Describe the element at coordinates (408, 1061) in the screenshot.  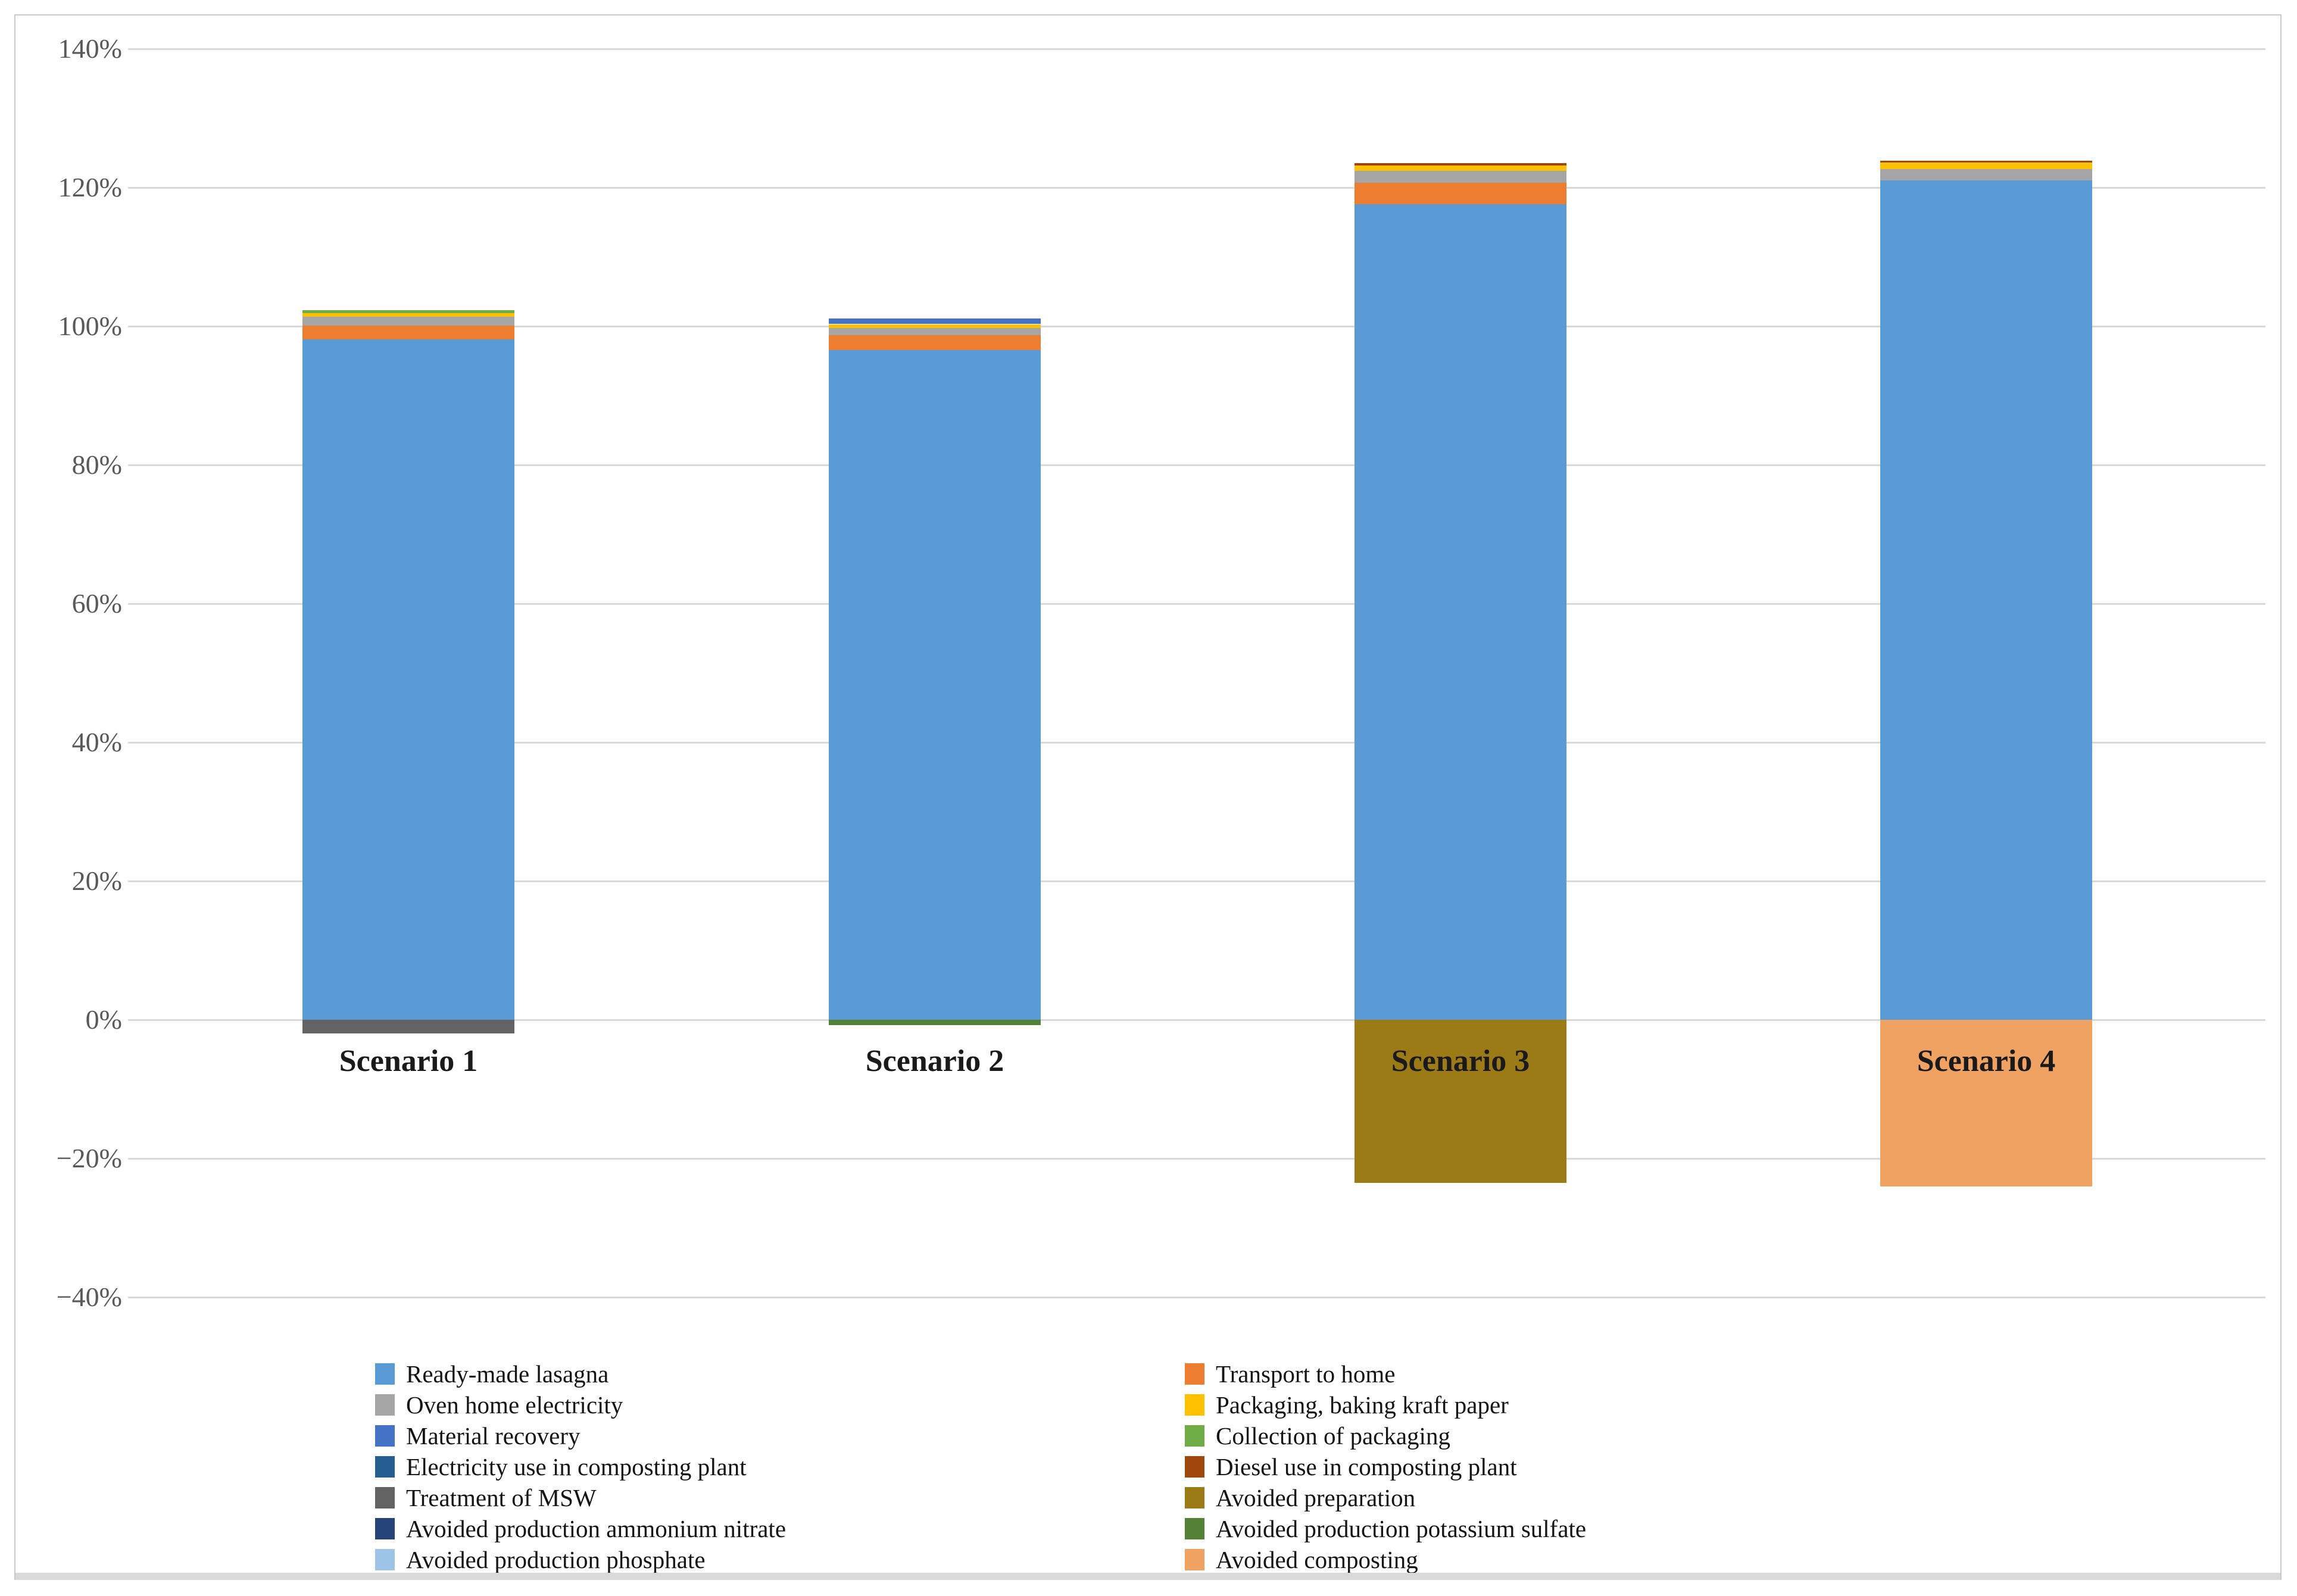
I see `category-label: Scenario 1` at that location.